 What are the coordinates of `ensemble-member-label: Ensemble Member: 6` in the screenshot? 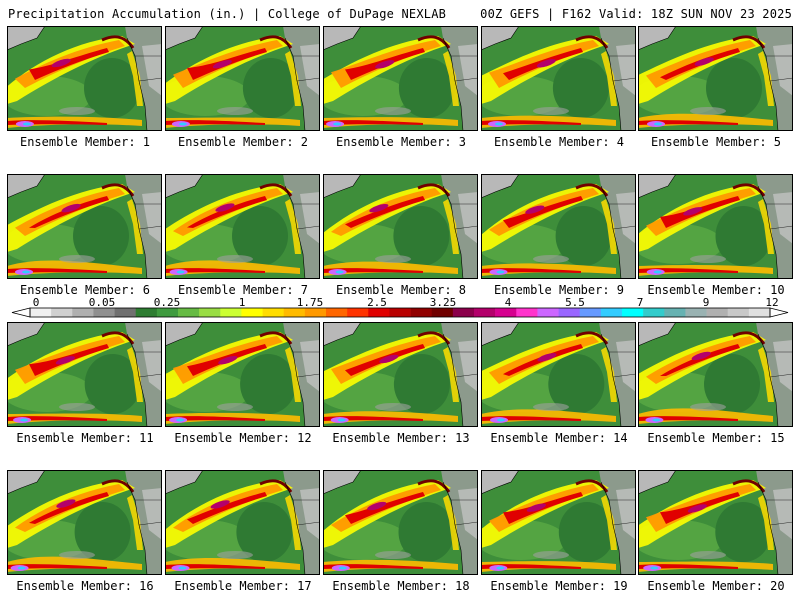 It's located at (85, 290).